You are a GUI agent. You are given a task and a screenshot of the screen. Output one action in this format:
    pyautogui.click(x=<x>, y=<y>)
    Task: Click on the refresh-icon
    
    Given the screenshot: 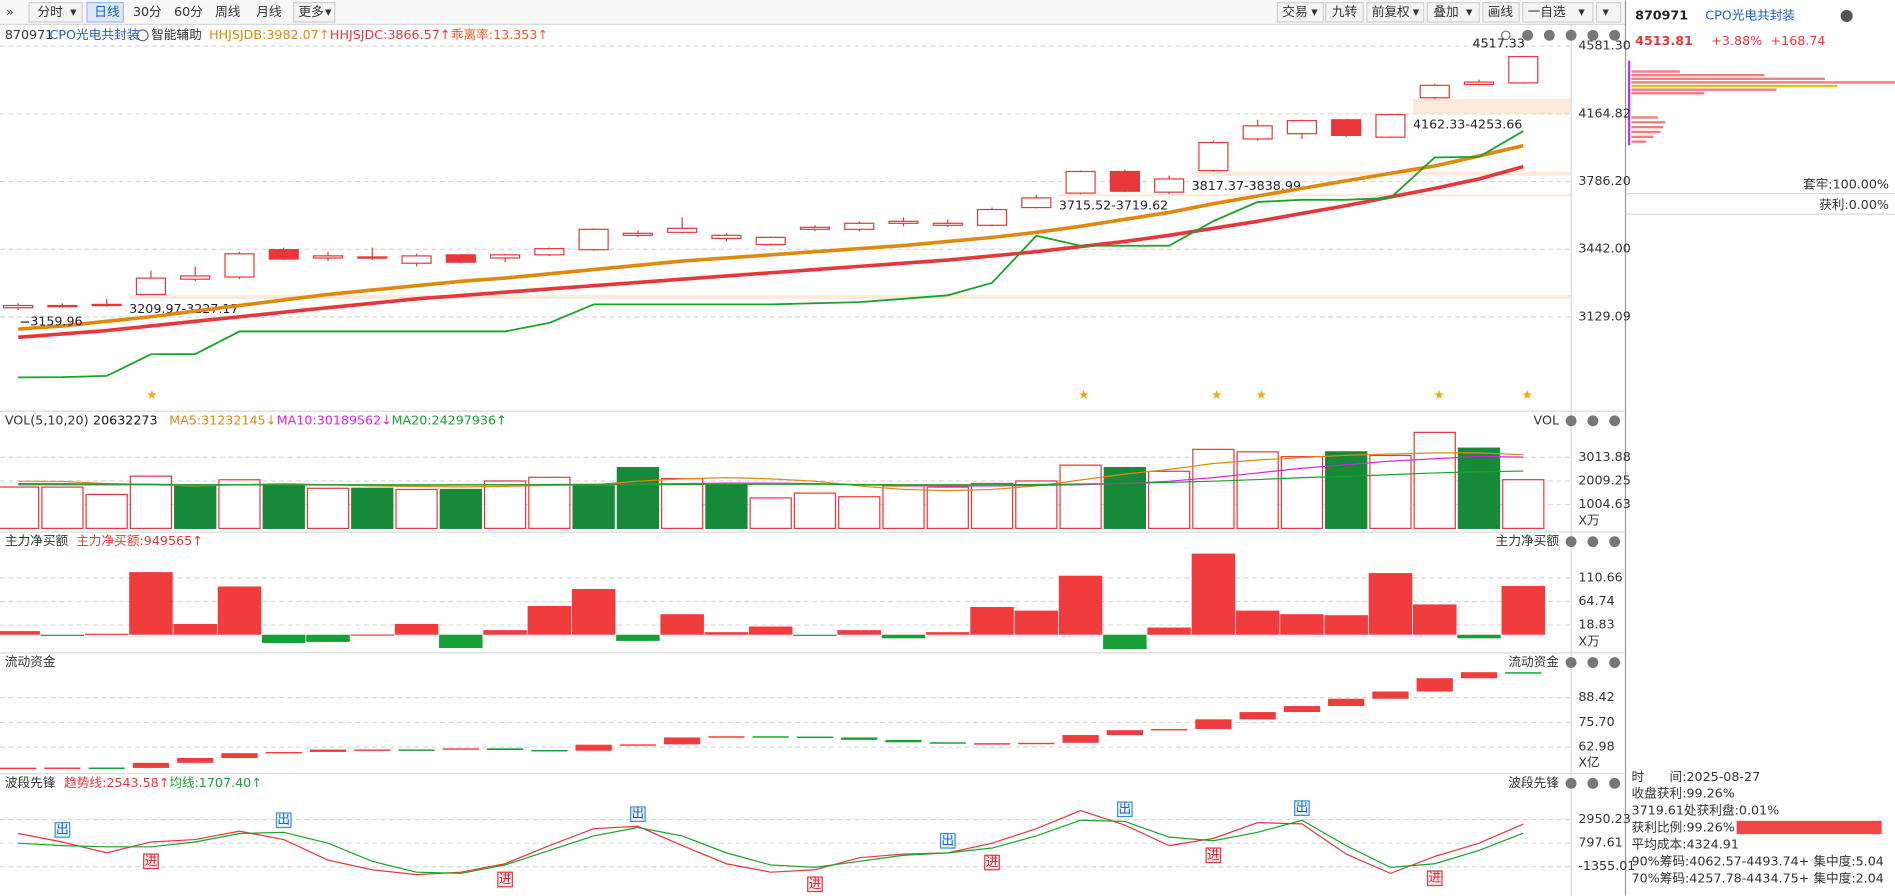 What is the action you would take?
    pyautogui.click(x=1506, y=35)
    